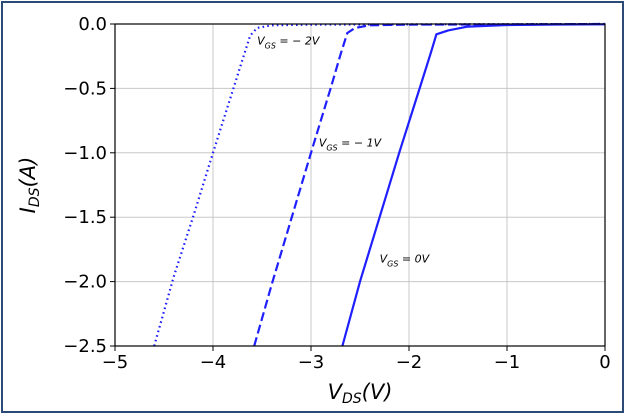  What do you see at coordinates (289, 43) in the screenshot?
I see `series-label-dotted: VGS = − 2V` at bounding box center [289, 43].